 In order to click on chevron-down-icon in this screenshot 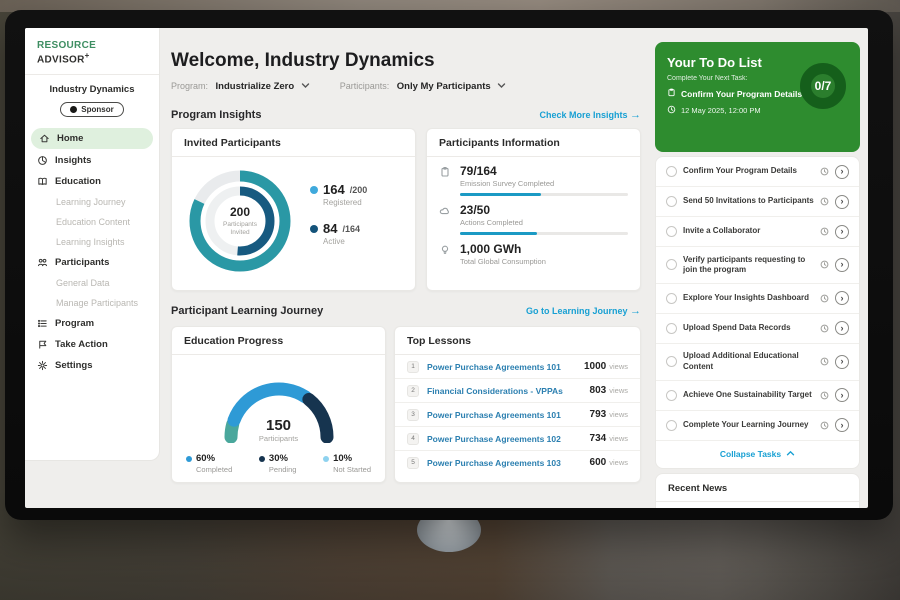, I will do `click(501, 87)`.